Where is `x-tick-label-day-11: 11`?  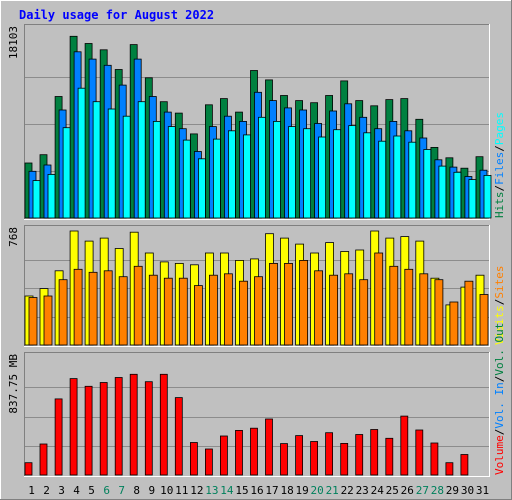 x-tick-label-day-11: 11 is located at coordinates (181, 490).